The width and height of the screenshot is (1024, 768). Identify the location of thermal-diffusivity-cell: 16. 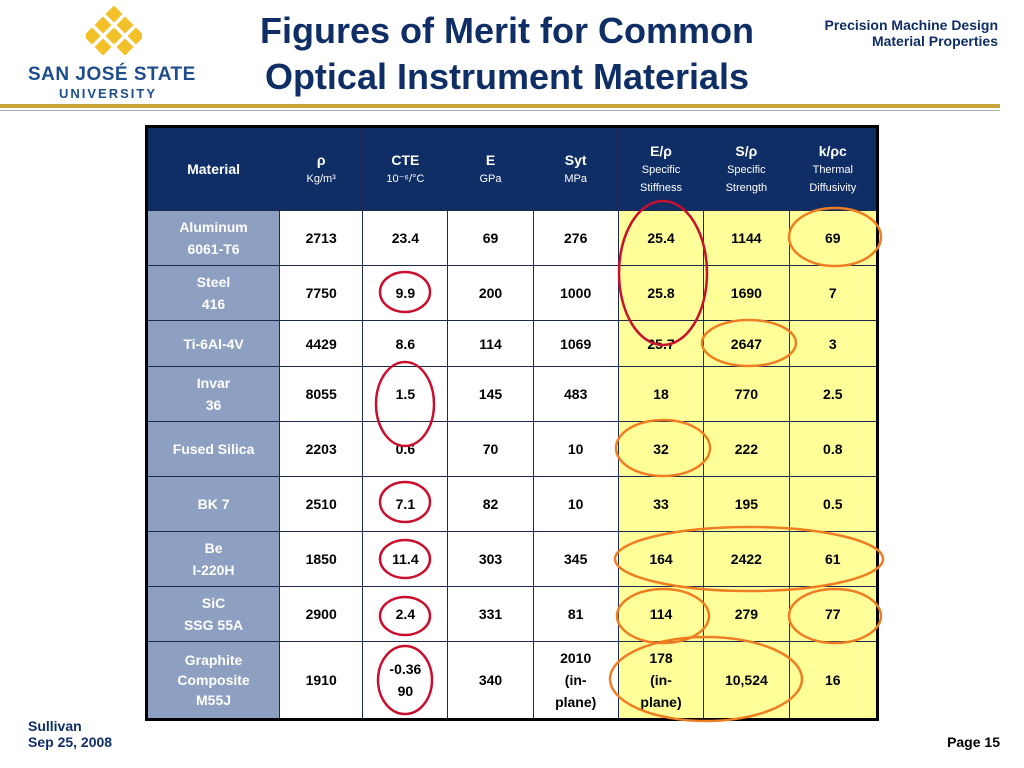
(833, 680).